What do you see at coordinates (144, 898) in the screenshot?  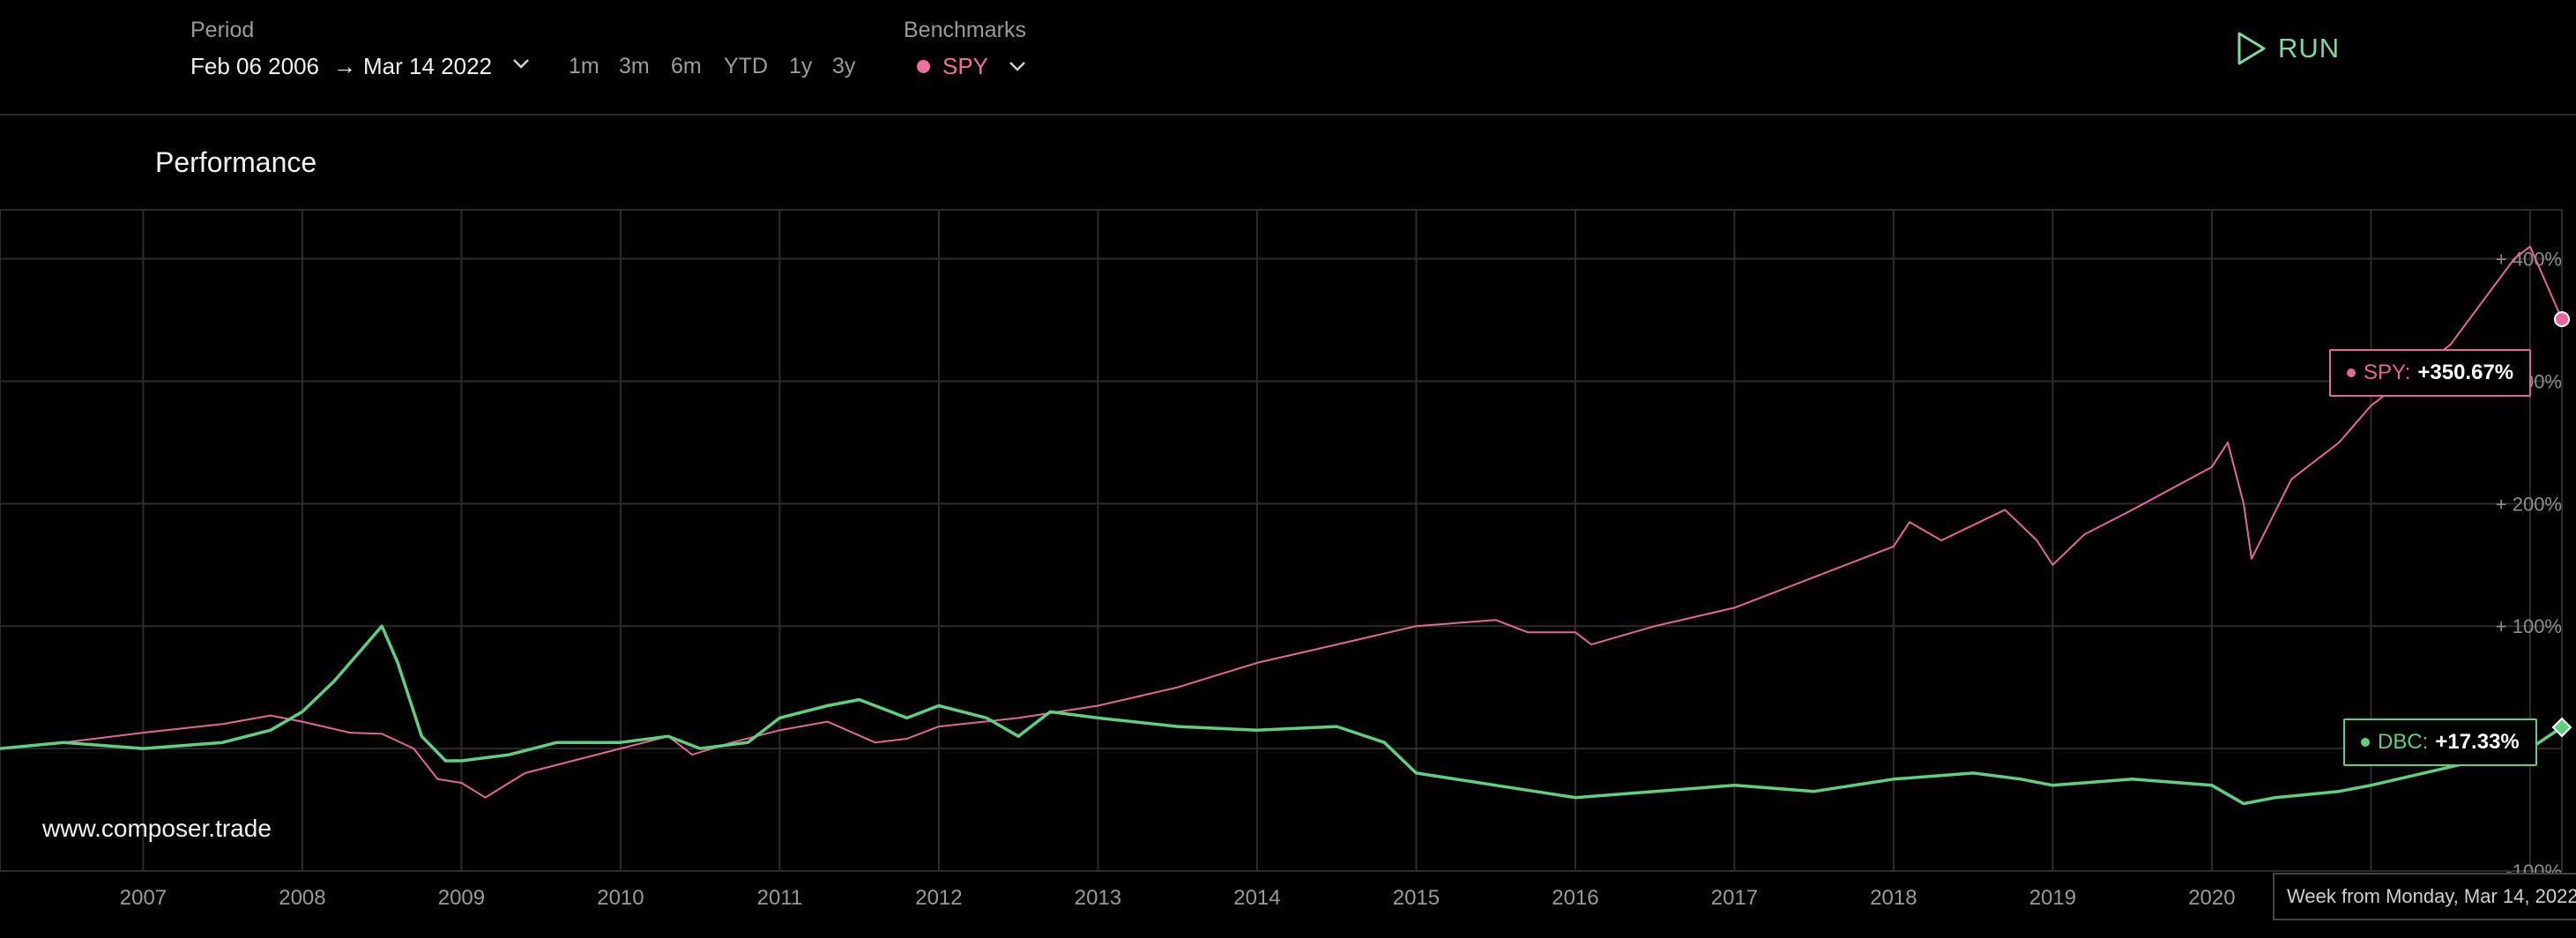 I see `x-tick-label: 2007` at bounding box center [144, 898].